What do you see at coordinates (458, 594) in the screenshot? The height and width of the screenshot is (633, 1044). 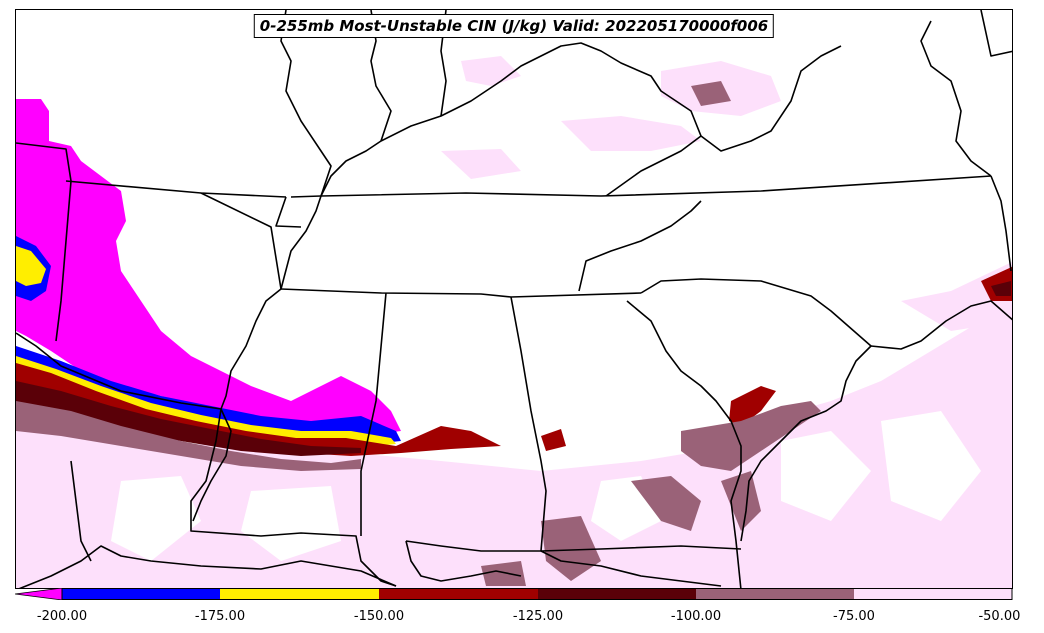 I see `colorbar-bin-red` at bounding box center [458, 594].